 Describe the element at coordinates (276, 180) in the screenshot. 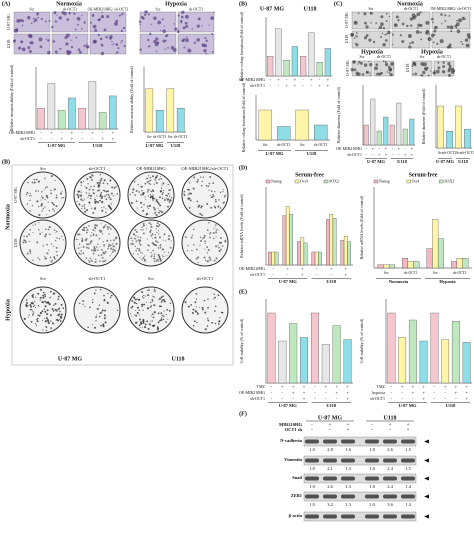

I see `label: Nanog` at that location.